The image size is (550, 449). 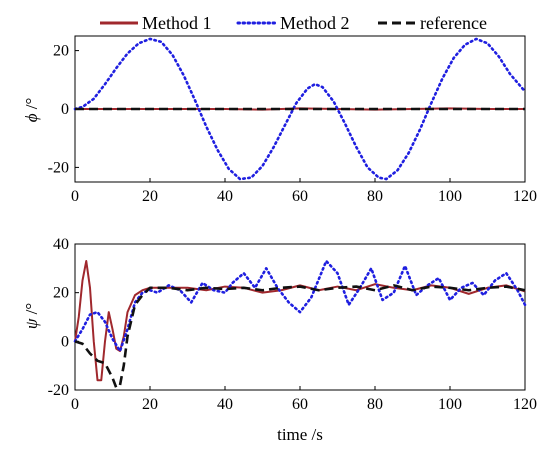 What do you see at coordinates (150, 196) in the screenshot?
I see `phi-x-tick-label-20: 20` at bounding box center [150, 196].